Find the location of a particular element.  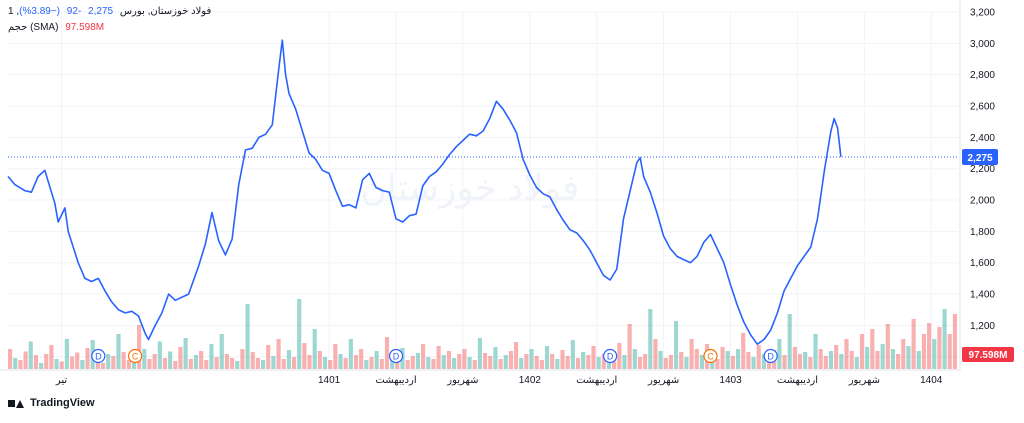

event-marker-label: C is located at coordinates (135, 357).